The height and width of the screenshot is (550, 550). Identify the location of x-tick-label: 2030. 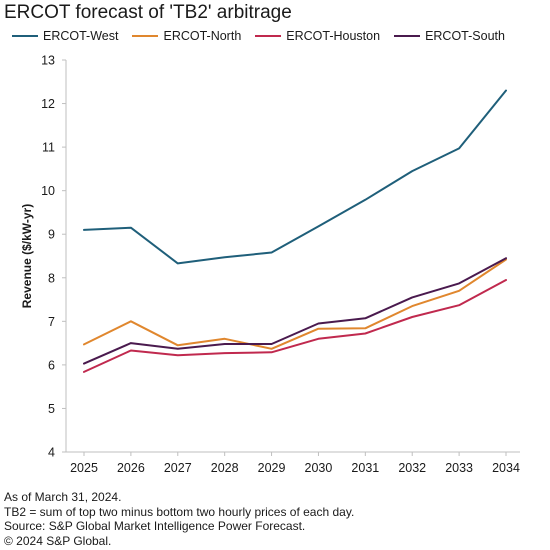
(319, 468).